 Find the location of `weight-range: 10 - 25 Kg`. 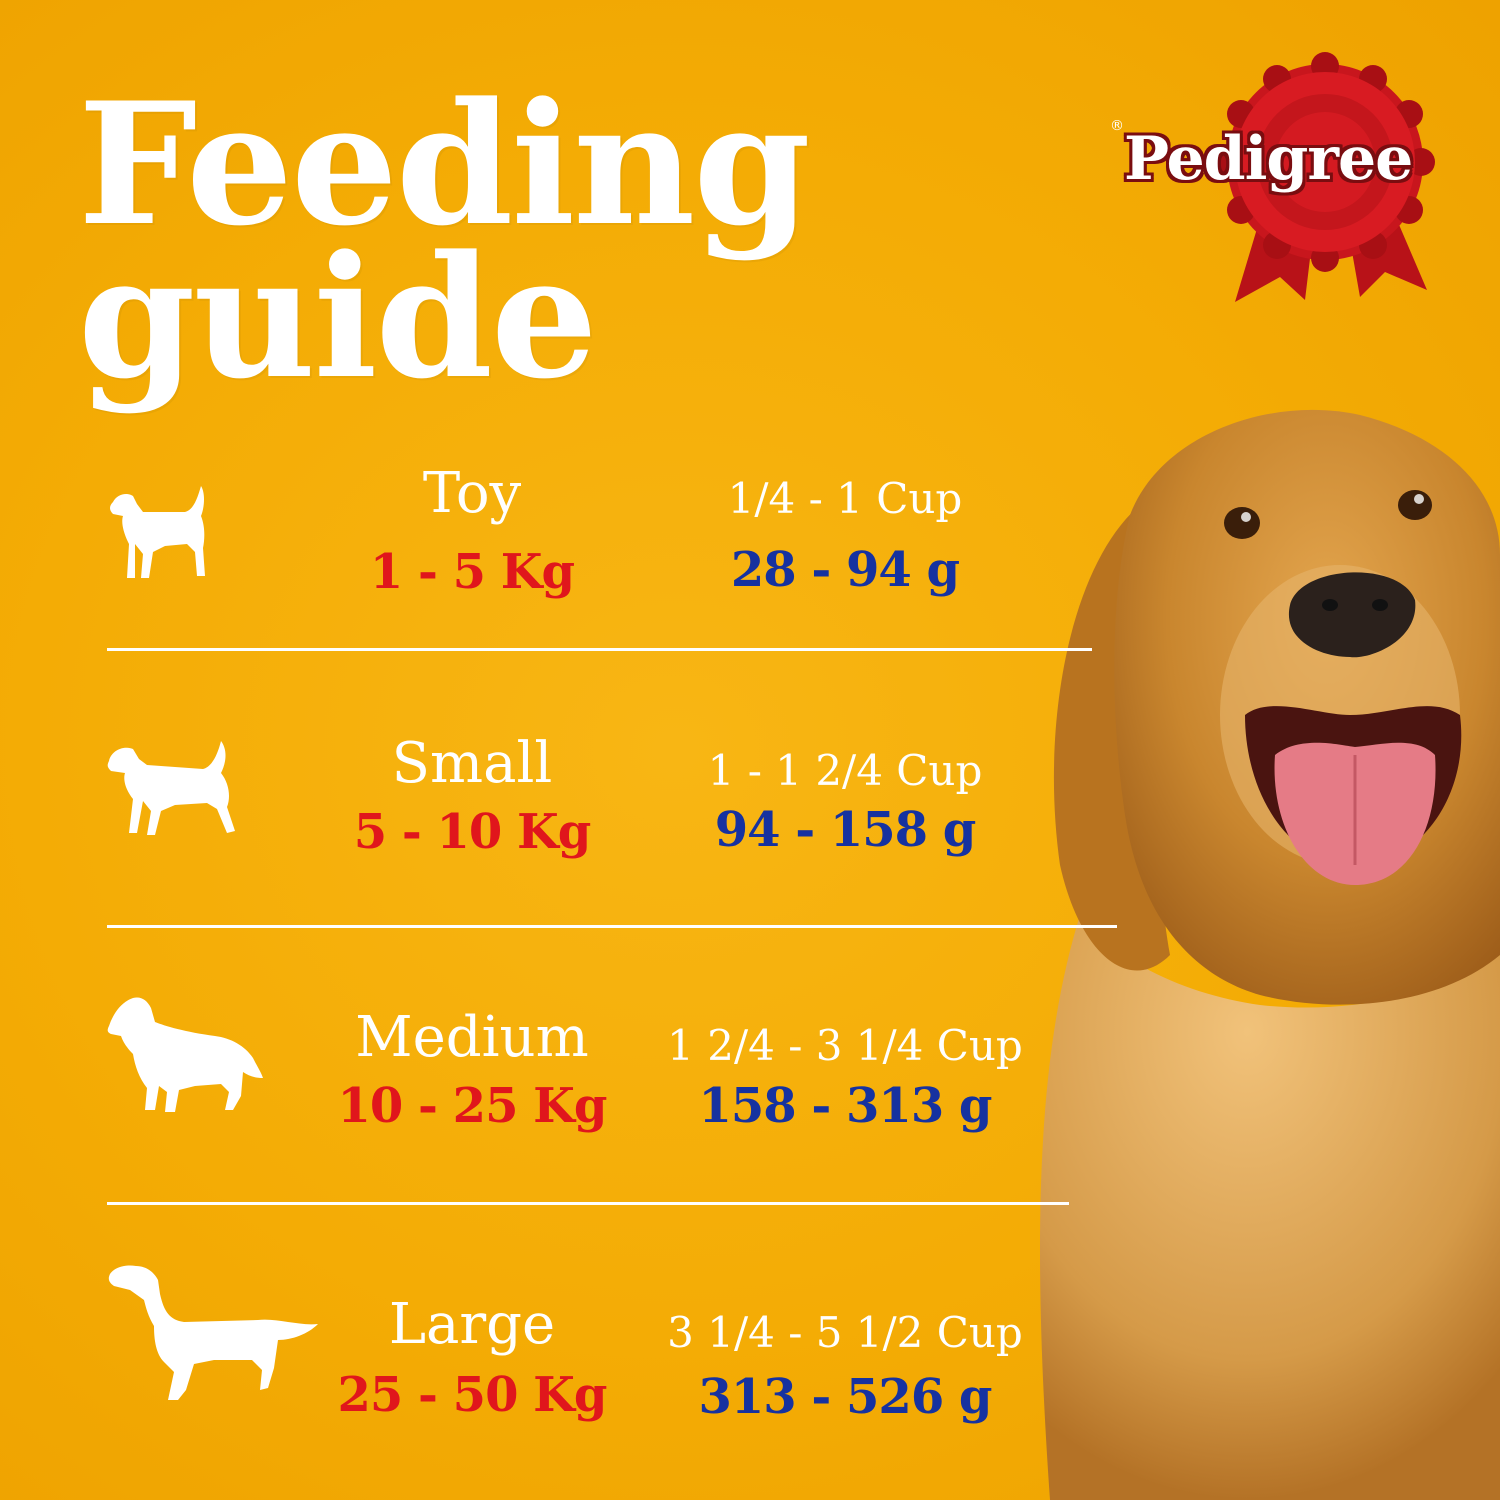

weight-range: 10 - 25 Kg is located at coordinates (472, 1106).